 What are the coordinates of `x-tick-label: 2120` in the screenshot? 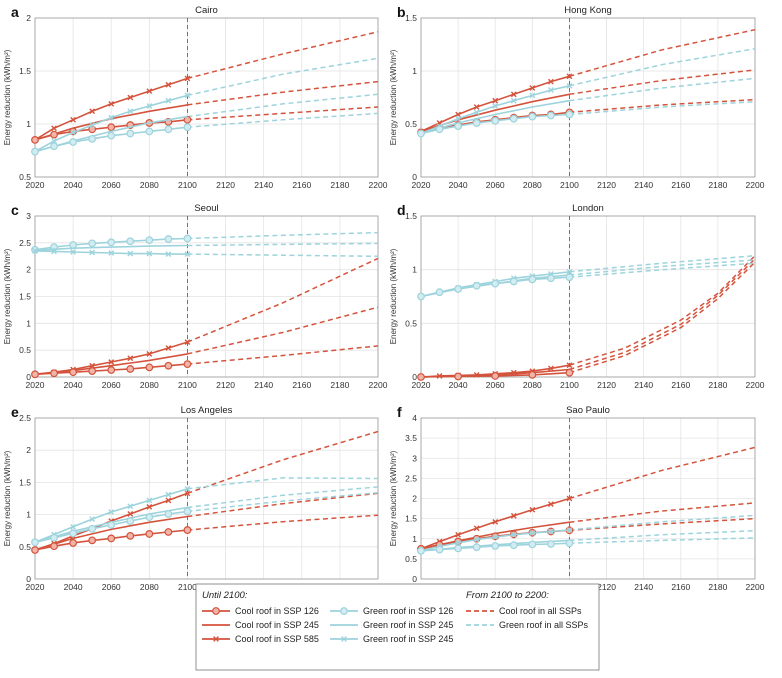 It's located at (225, 185).